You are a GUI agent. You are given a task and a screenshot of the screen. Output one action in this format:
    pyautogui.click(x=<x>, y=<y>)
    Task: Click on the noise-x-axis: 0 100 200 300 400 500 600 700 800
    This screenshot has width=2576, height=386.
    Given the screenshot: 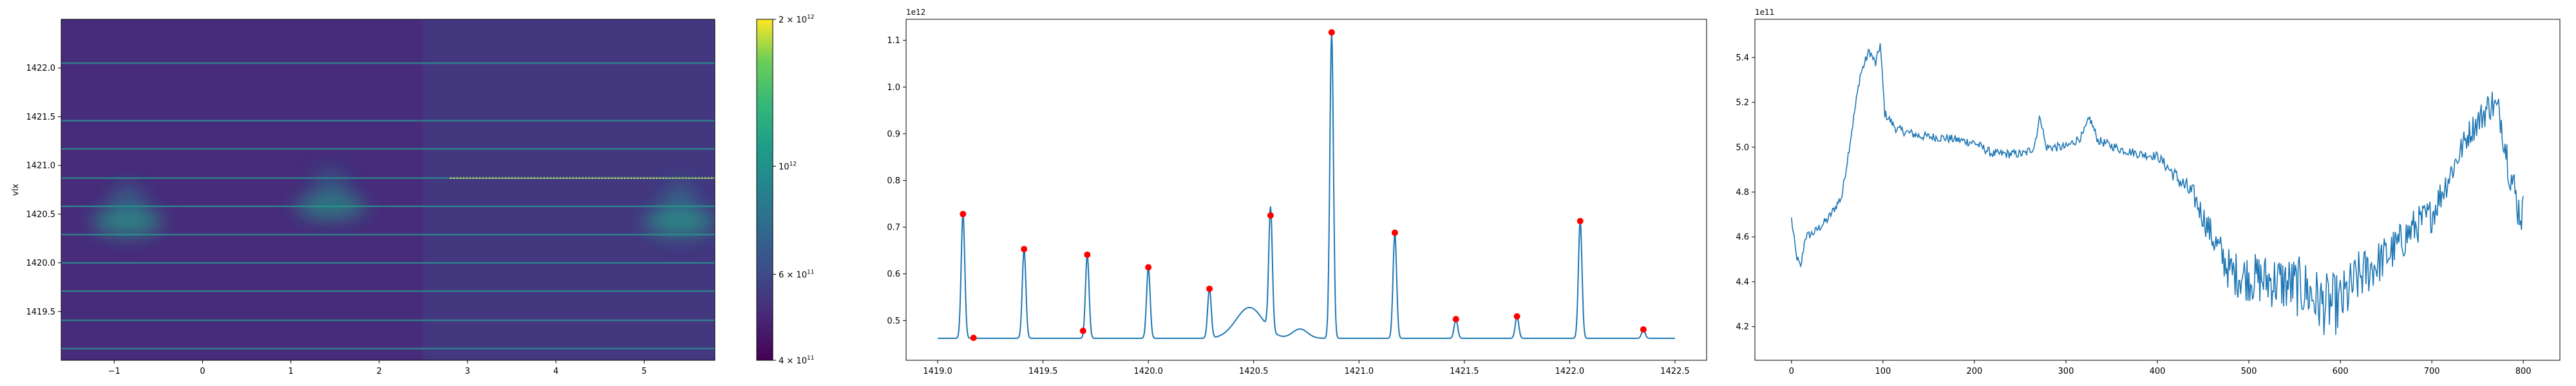 What is the action you would take?
    pyautogui.click(x=2161, y=368)
    